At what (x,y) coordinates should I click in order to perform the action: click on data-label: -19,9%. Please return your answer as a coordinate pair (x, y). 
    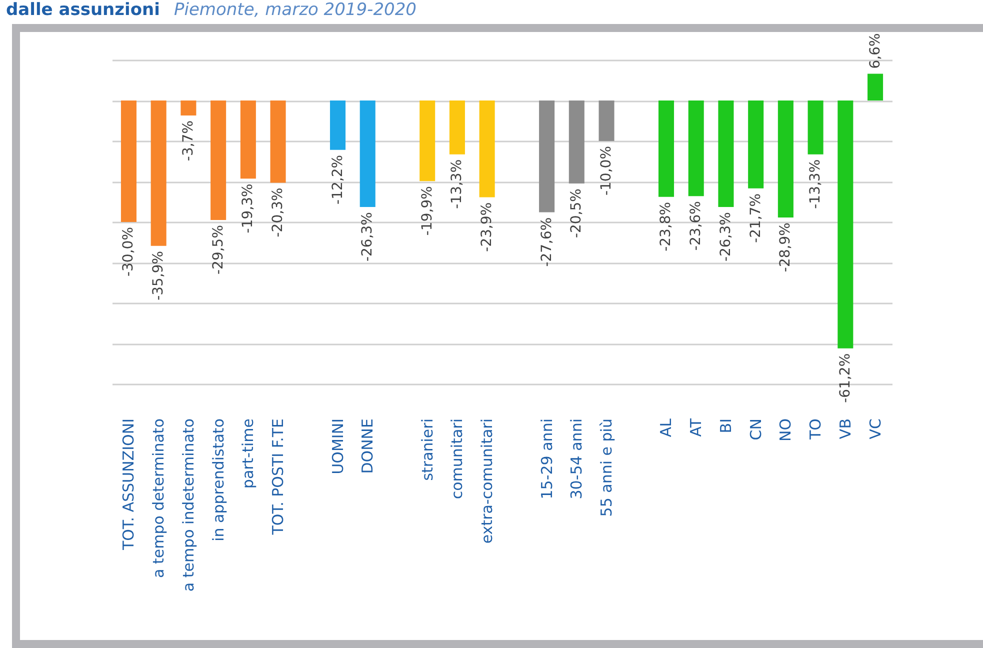
    Looking at the image, I should click on (427, 211).